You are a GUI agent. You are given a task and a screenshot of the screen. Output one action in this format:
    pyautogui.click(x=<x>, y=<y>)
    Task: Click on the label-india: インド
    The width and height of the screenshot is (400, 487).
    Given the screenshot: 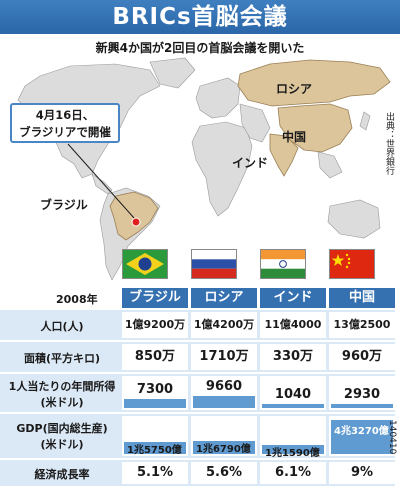 What is the action you would take?
    pyautogui.click(x=250, y=163)
    